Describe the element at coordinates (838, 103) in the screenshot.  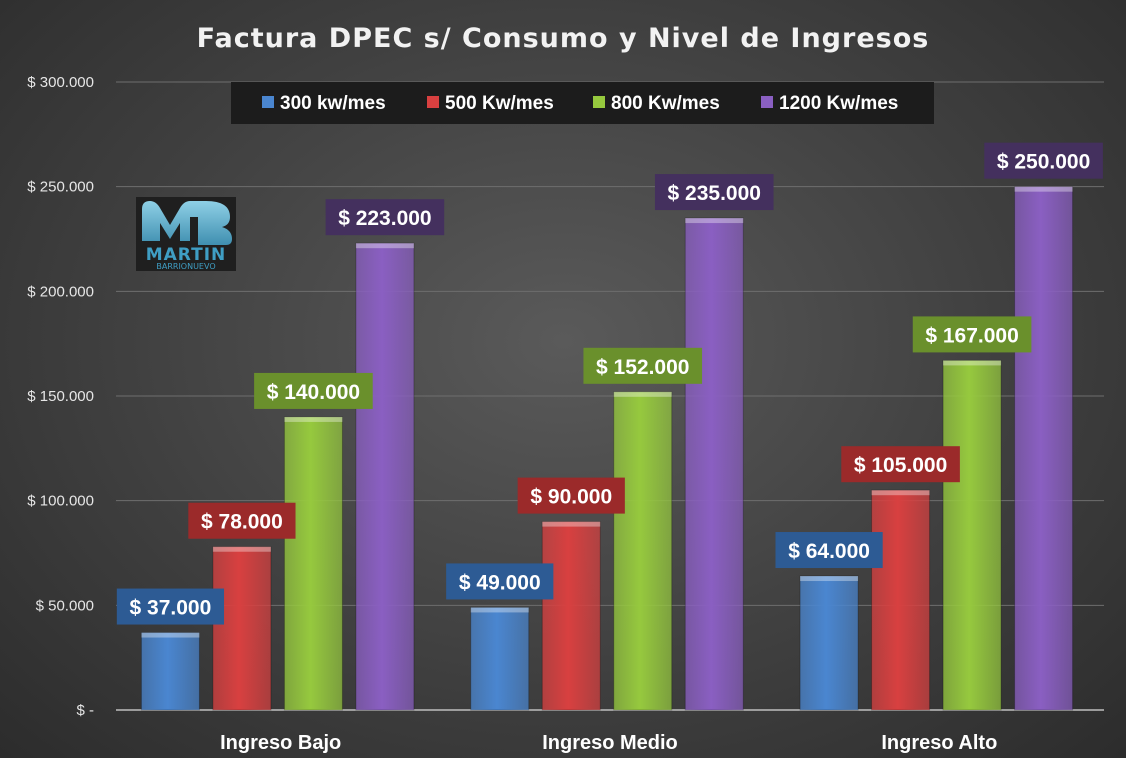
I see `legend-label: 1200 Kw/mes` at that location.